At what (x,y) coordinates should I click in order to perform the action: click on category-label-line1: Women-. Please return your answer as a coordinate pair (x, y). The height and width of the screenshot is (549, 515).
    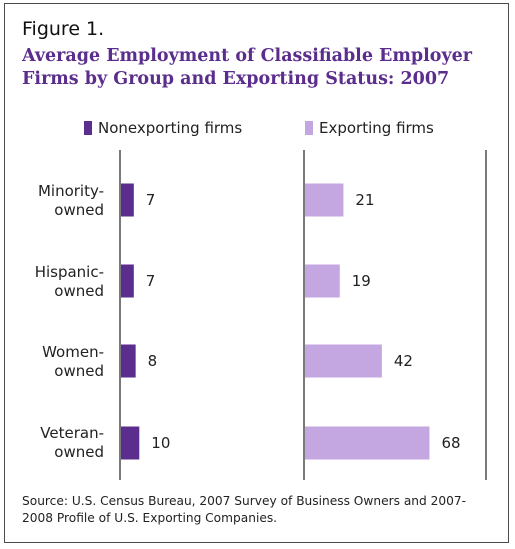
    Looking at the image, I should click on (73, 352).